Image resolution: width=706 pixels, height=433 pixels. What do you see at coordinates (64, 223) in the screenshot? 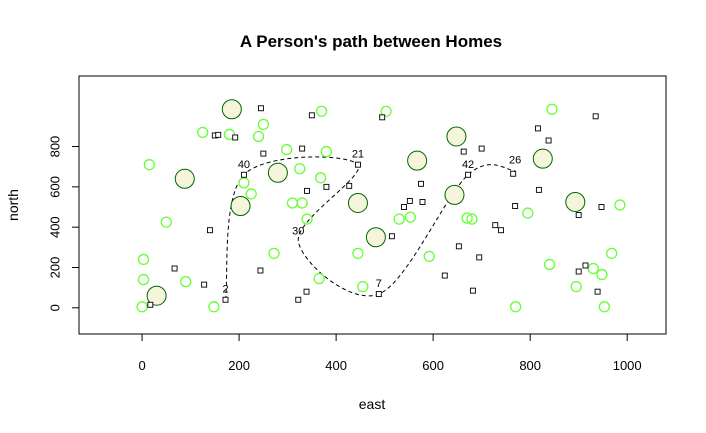
I see `y-axis: 0 200 400 600 800` at bounding box center [64, 223].